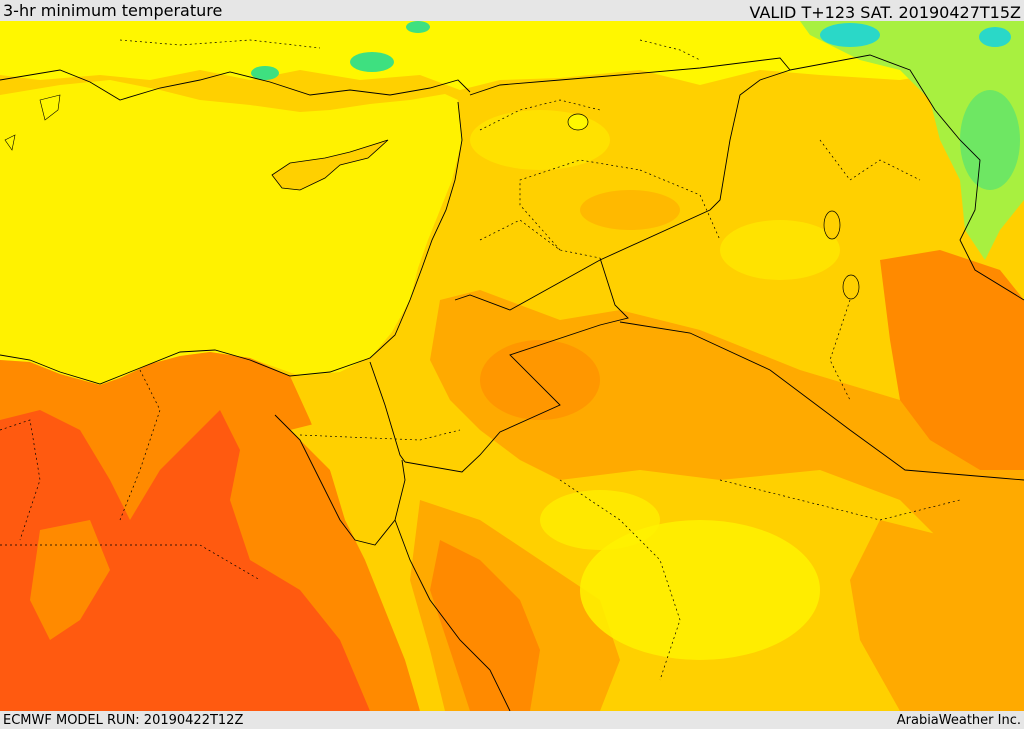 Image resolution: width=1024 pixels, height=729 pixels. What do you see at coordinates (485, 625) in the screenshot?
I see `temp-field-arabia-dark` at bounding box center [485, 625].